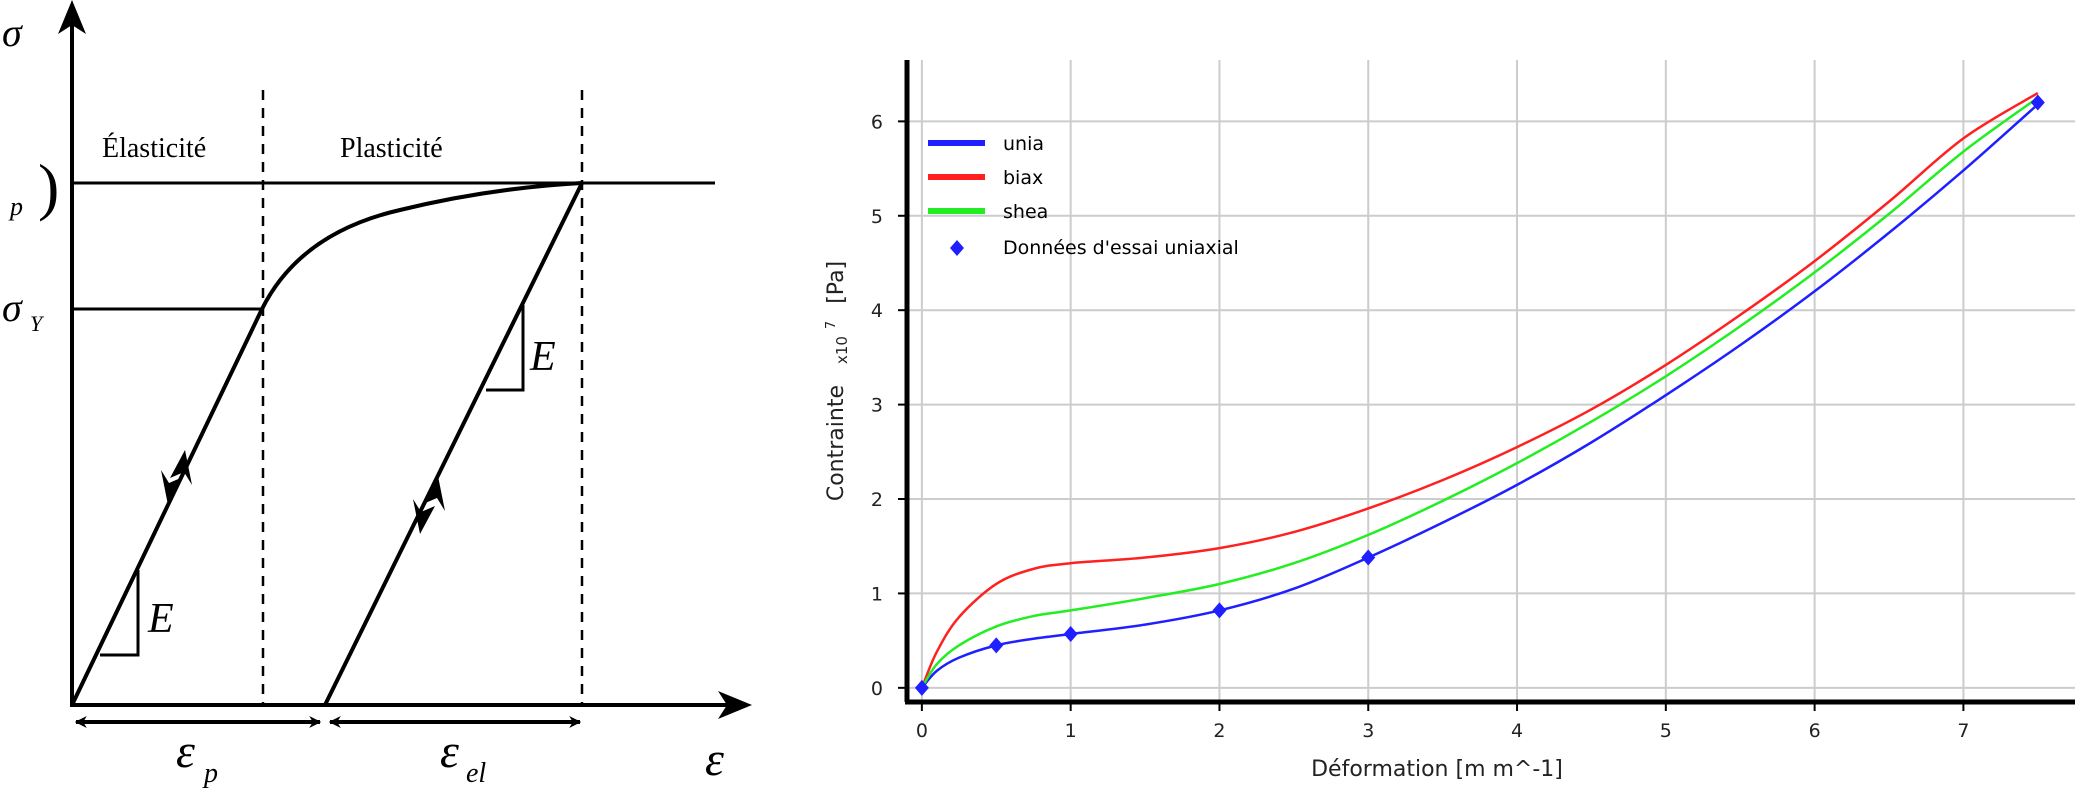 The image size is (2079, 794). Describe the element at coordinates (1368, 731) in the screenshot. I see `x-tick-label: 3` at that location.